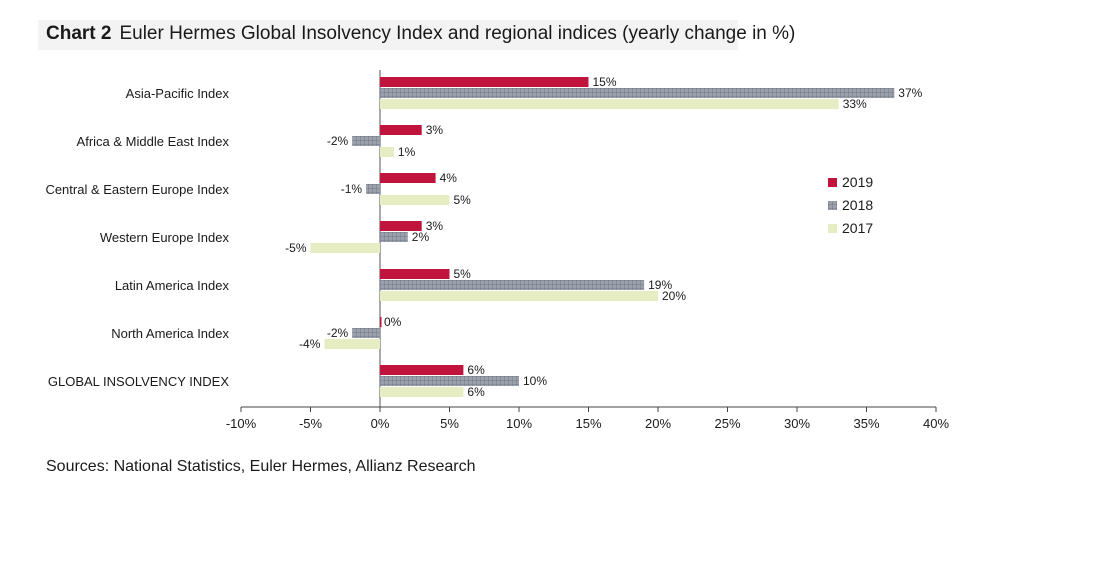 The image size is (1120, 586). Describe the element at coordinates (394, 237) in the screenshot. I see `bar-2018-western-europe-index` at that location.